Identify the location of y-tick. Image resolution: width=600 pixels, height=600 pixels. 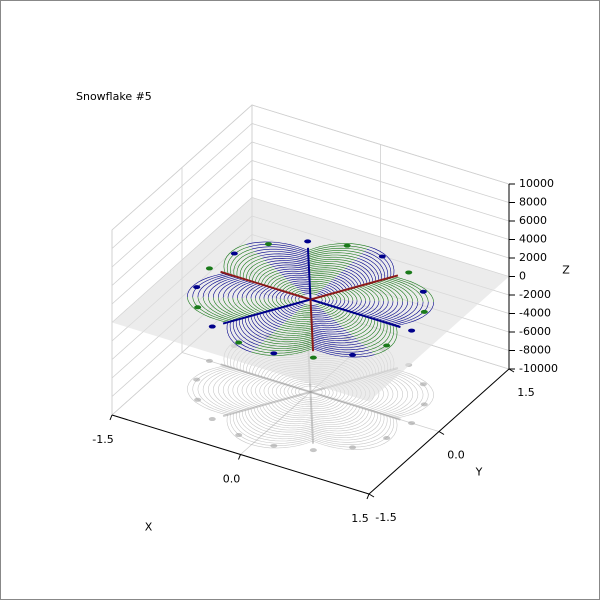
(371, 495).